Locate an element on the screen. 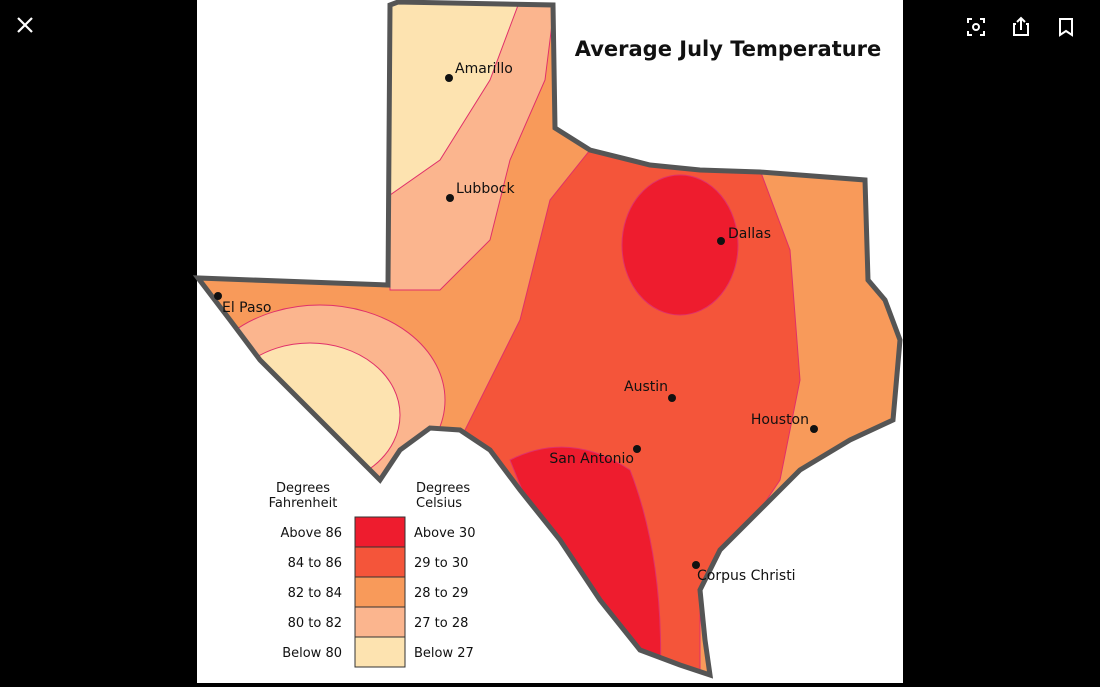  legend-label: 84 to 86 is located at coordinates (315, 563).